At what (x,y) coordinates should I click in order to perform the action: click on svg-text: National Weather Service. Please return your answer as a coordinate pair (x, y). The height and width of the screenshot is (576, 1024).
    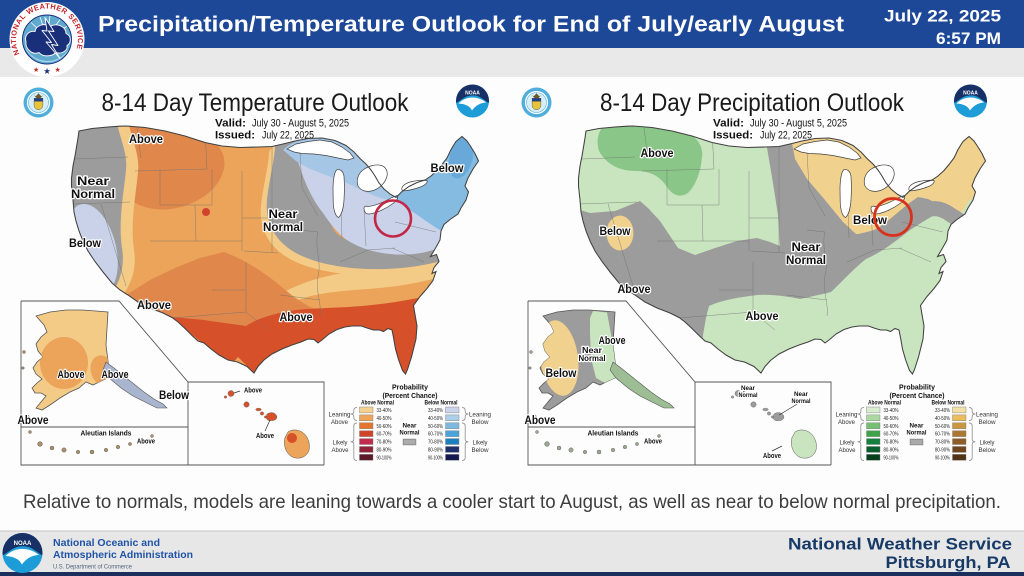
    Looking at the image, I should click on (900, 545).